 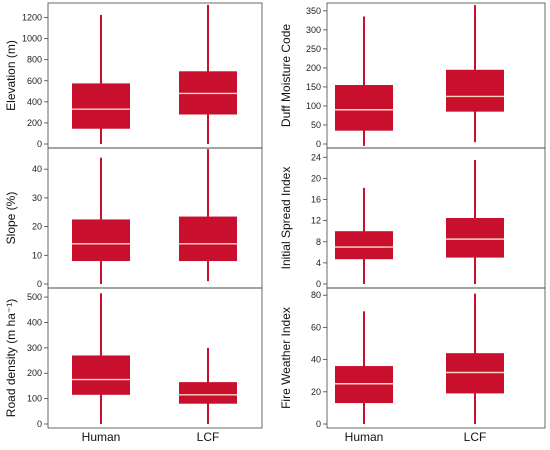 What do you see at coordinates (316, 200) in the screenshot?
I see `y-tick-label: 16` at bounding box center [316, 200].